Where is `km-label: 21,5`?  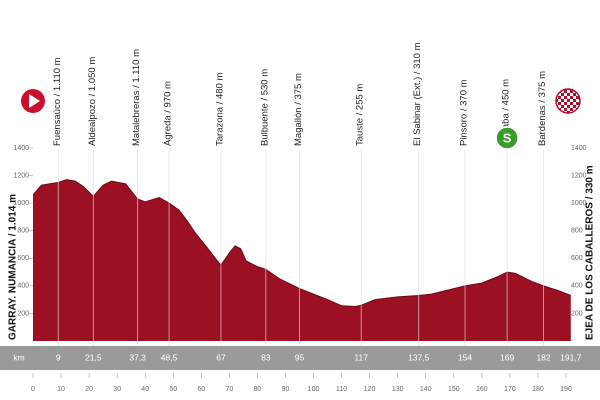
km-label: 21,5 is located at coordinates (93, 357).